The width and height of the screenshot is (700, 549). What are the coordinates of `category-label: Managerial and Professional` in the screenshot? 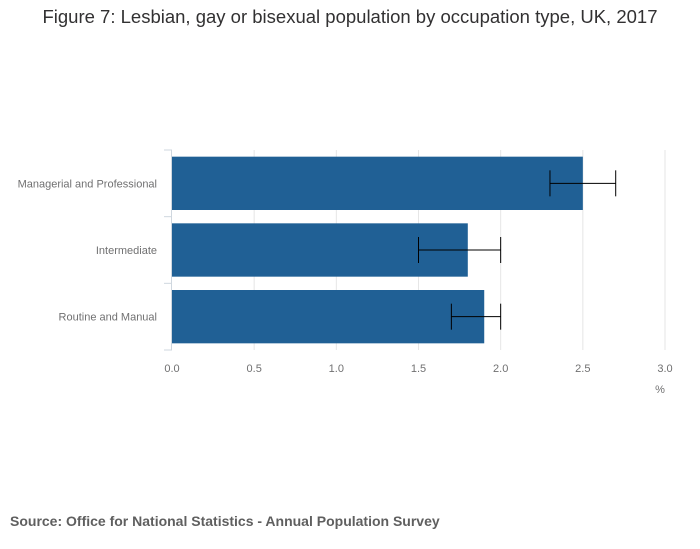 It's located at (87, 184).